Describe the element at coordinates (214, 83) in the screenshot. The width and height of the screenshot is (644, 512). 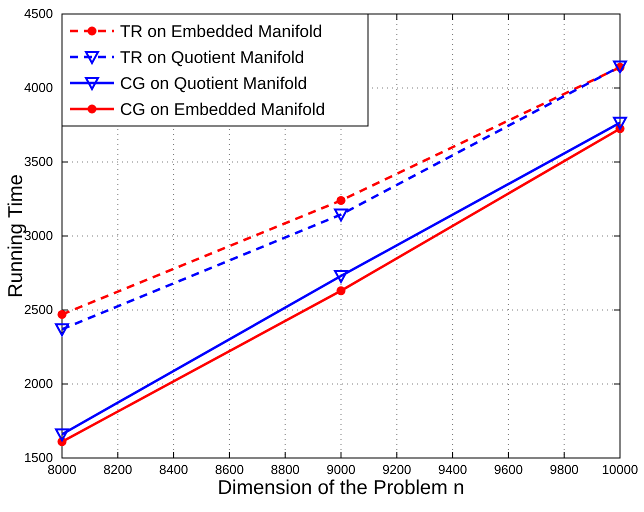
I see `legend-label: CG on Quotient Manifold` at that location.